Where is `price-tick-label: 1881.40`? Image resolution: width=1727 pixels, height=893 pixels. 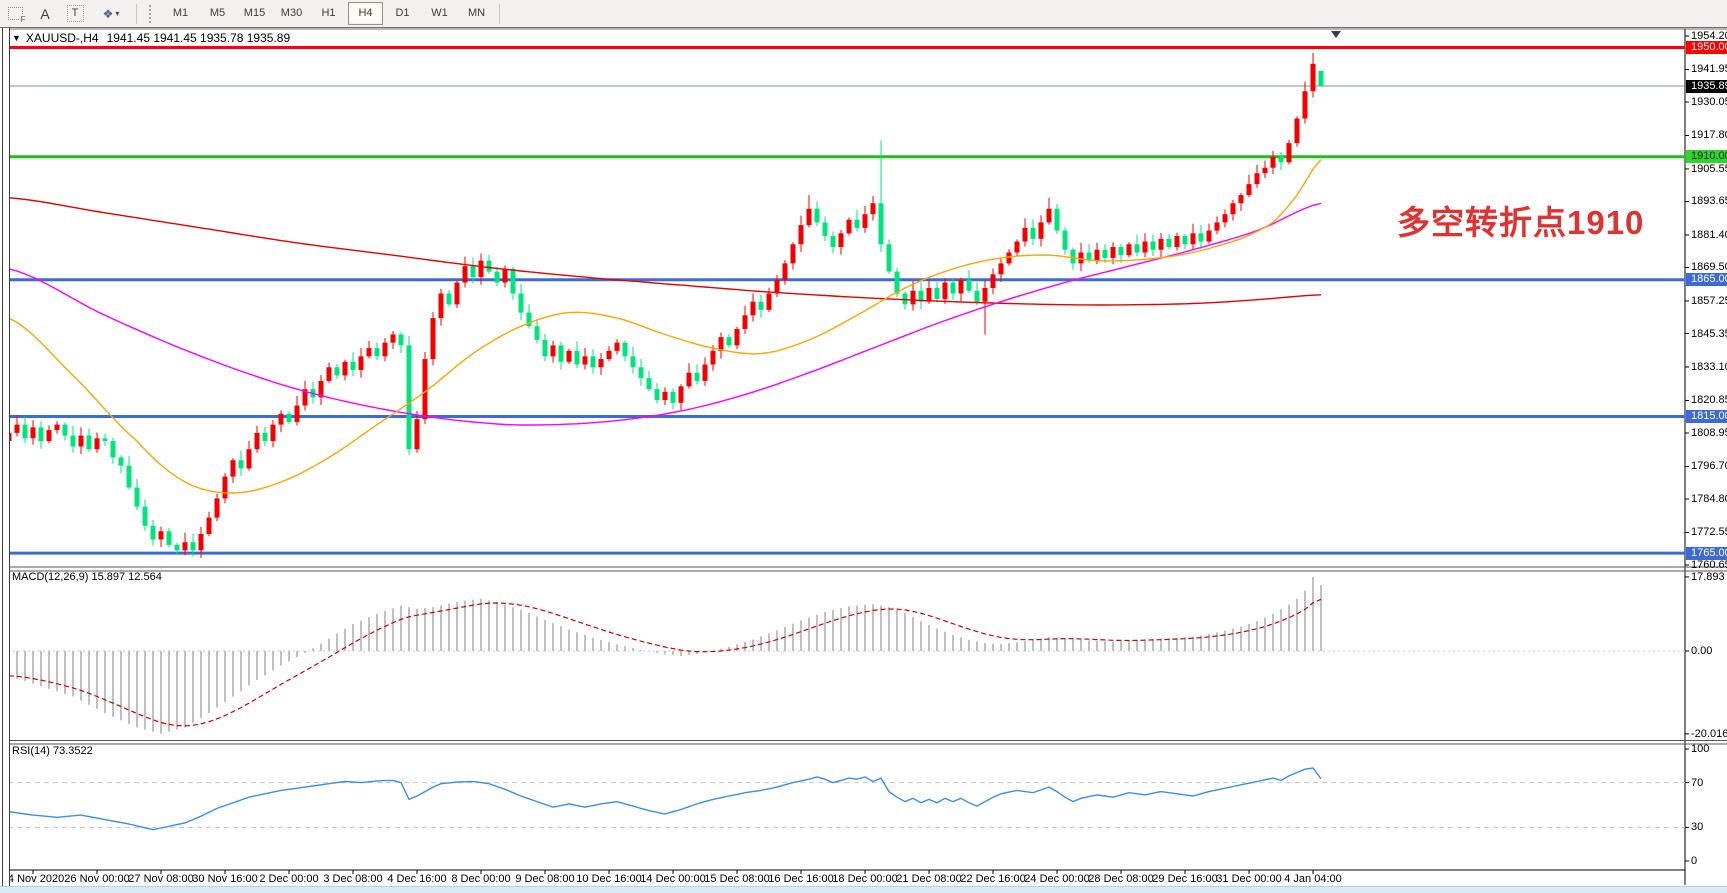 price-tick-label: 1881.40 is located at coordinates (1709, 234).